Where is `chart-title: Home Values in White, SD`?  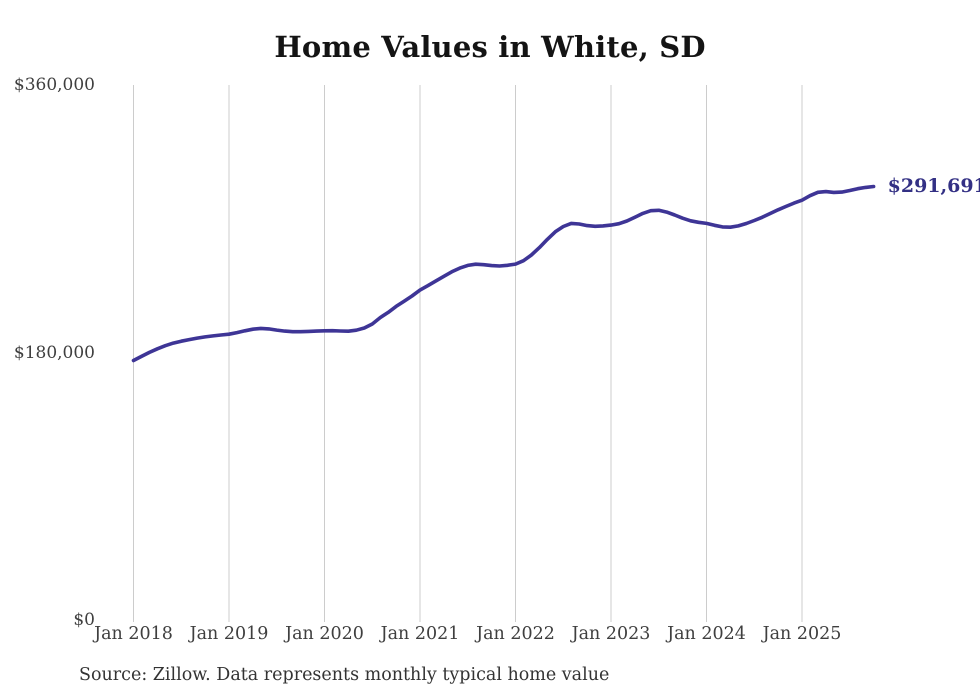
chart-title: Home Values in White, SD is located at coordinates (490, 47).